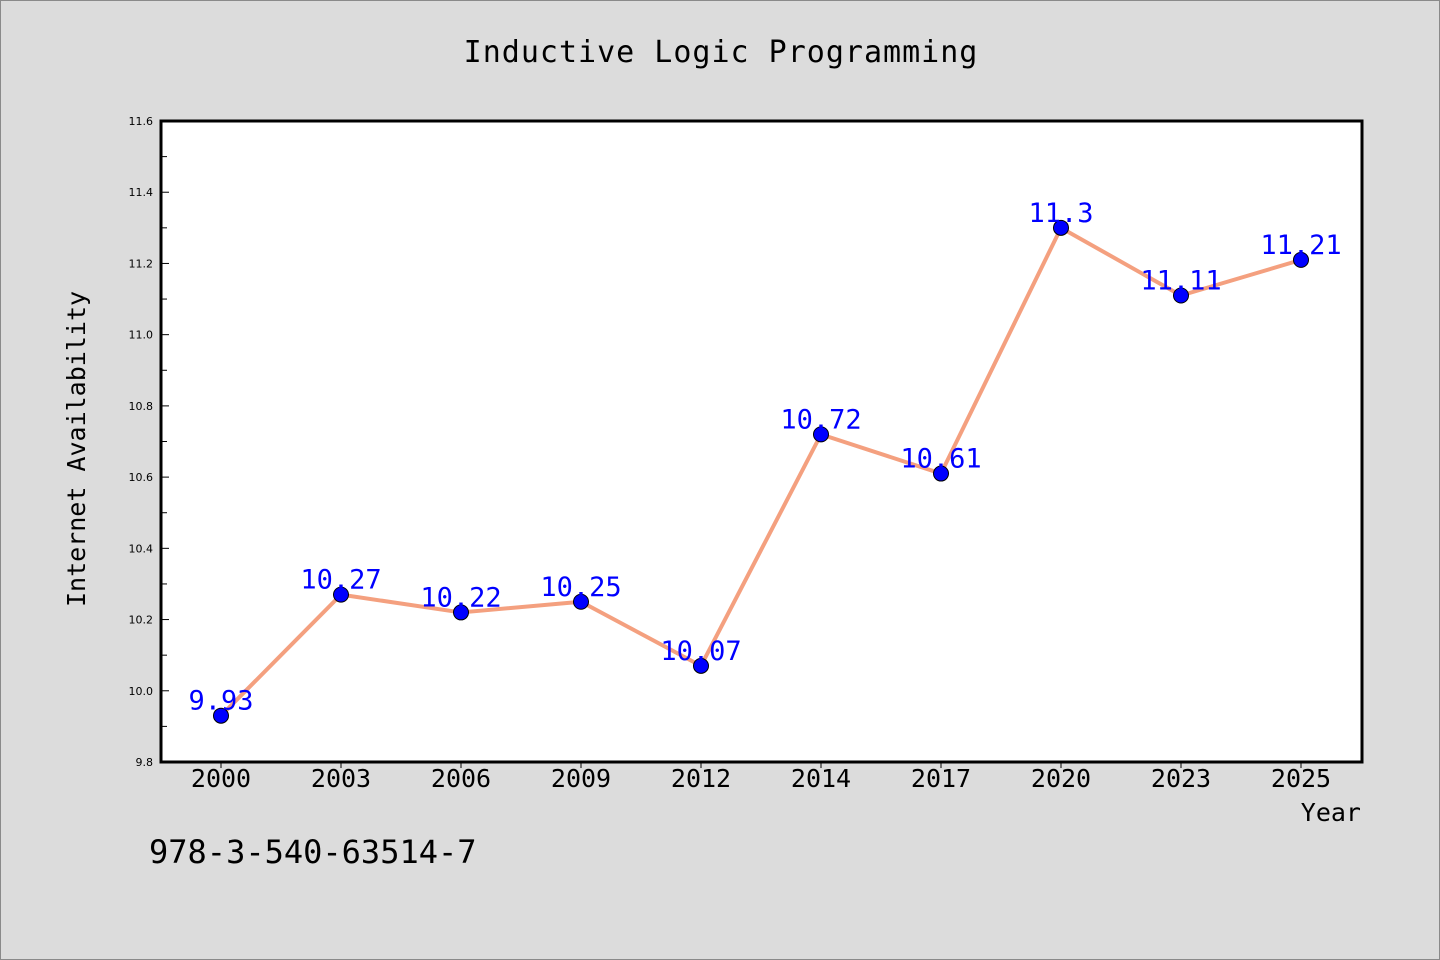 The width and height of the screenshot is (1440, 960). I want to click on data-label: 10.61, so click(940, 459).